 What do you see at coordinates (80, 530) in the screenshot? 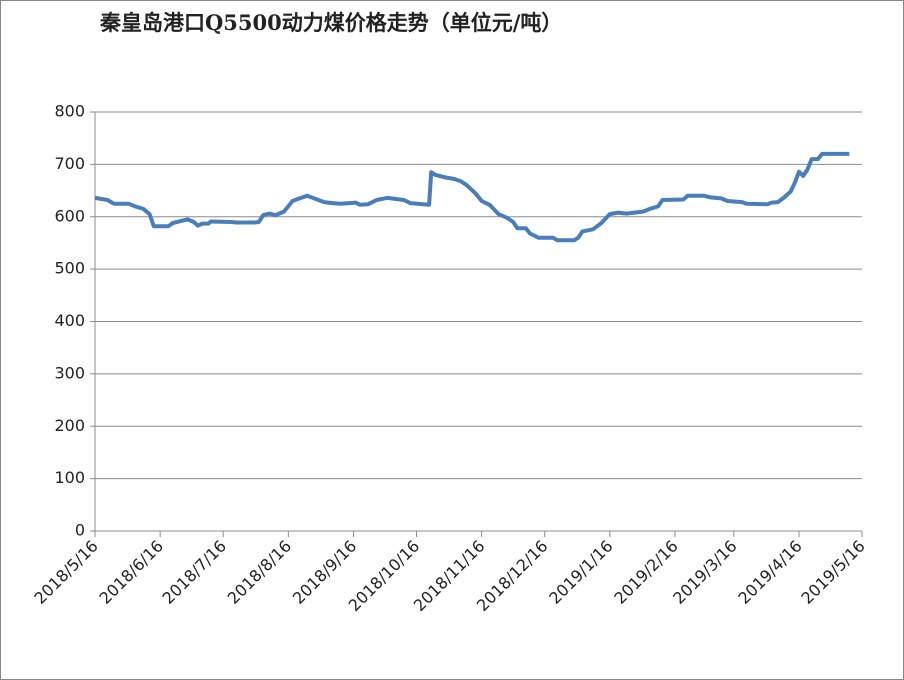
I see `y-tick-label: 0` at bounding box center [80, 530].